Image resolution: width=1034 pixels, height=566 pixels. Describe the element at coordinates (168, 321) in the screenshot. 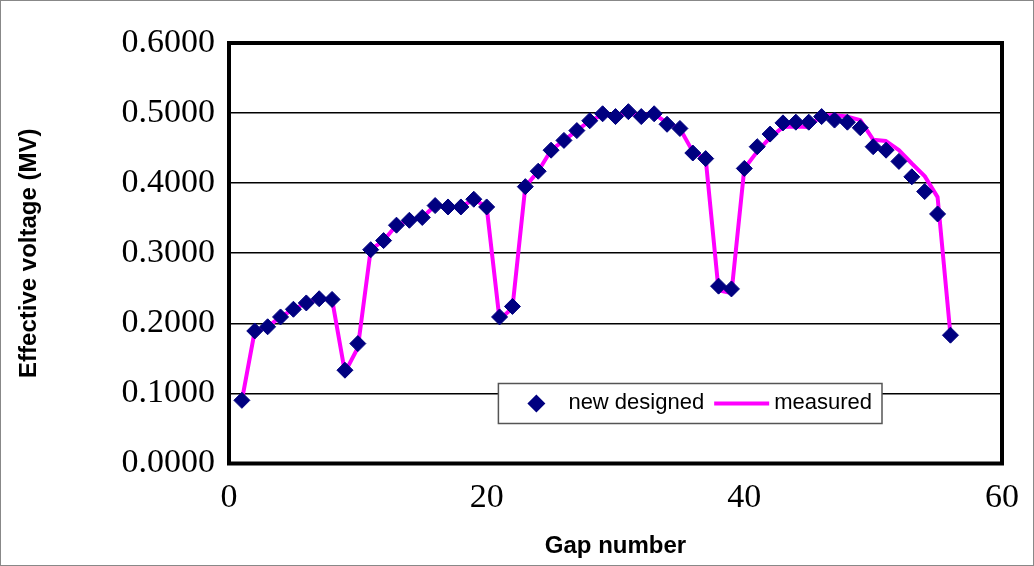

I see `y-tick-label: 0.2000` at that location.